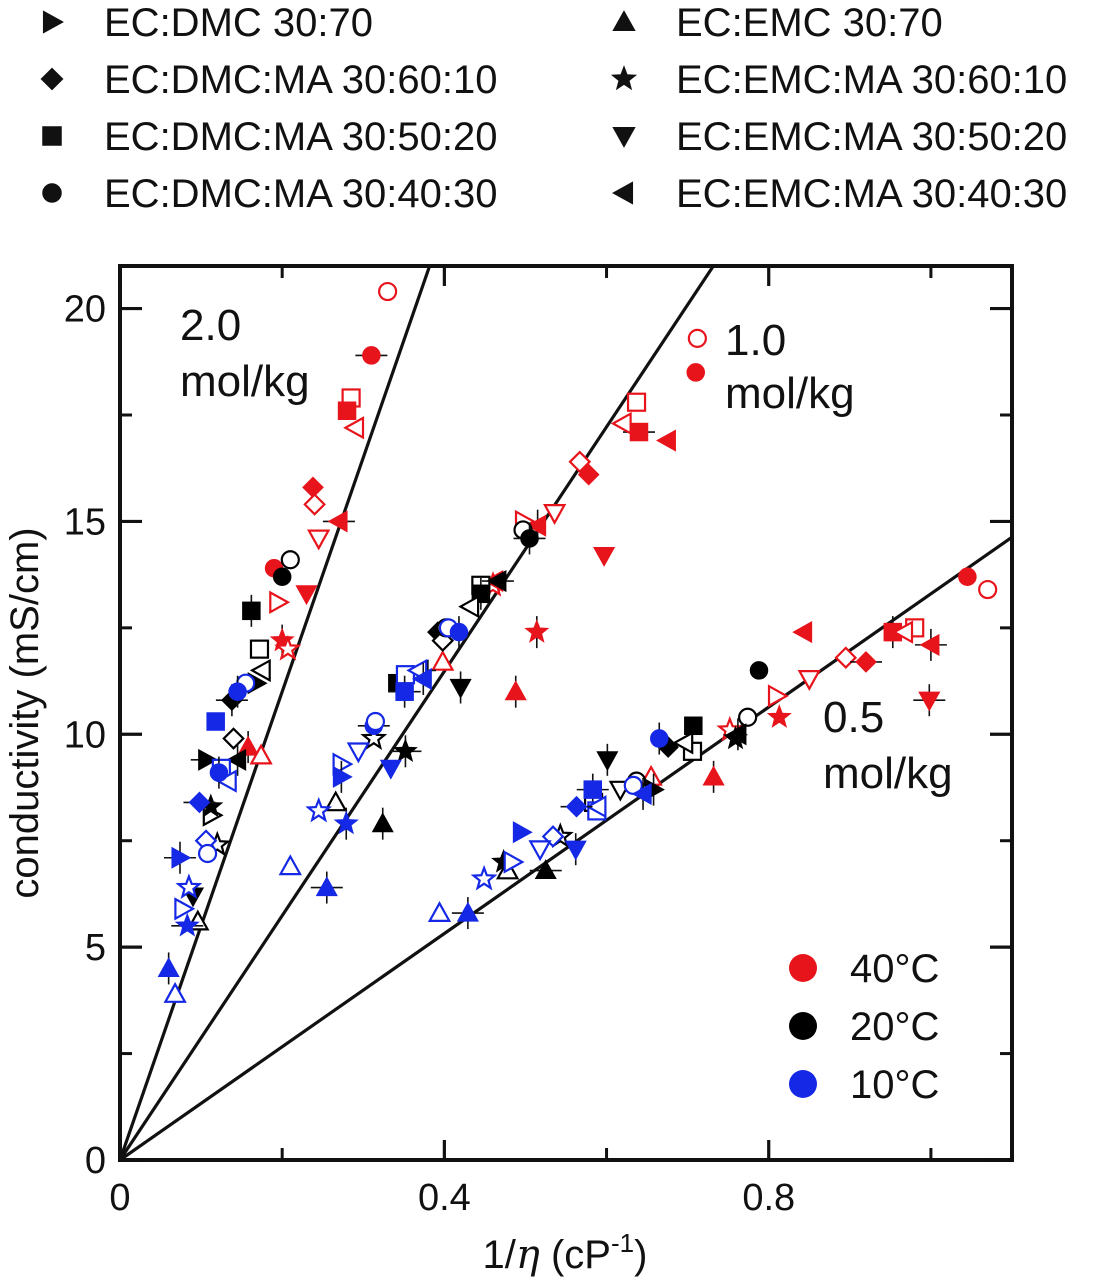 The height and width of the screenshot is (1280, 1120). I want to click on temperature-label: 10°C, so click(894, 1085).